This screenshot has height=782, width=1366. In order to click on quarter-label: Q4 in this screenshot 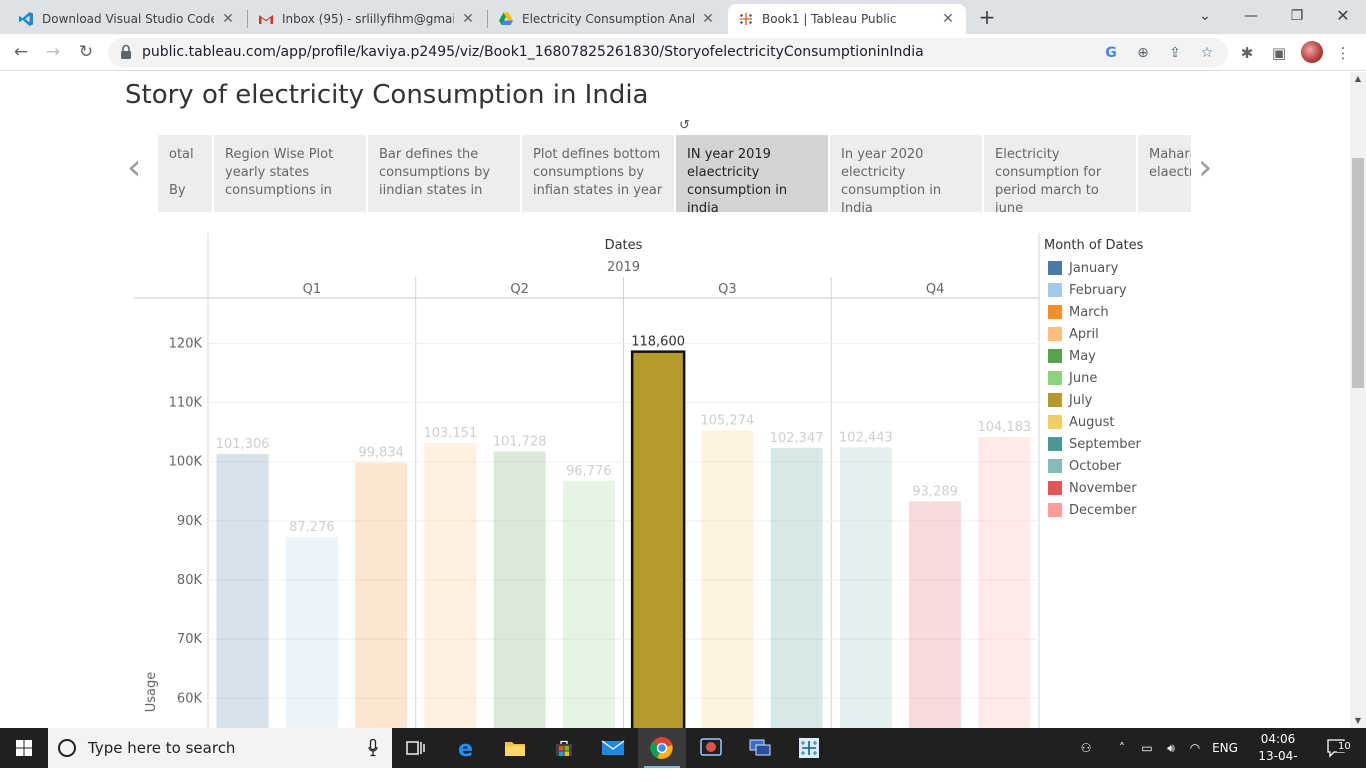, I will do `click(935, 289)`.